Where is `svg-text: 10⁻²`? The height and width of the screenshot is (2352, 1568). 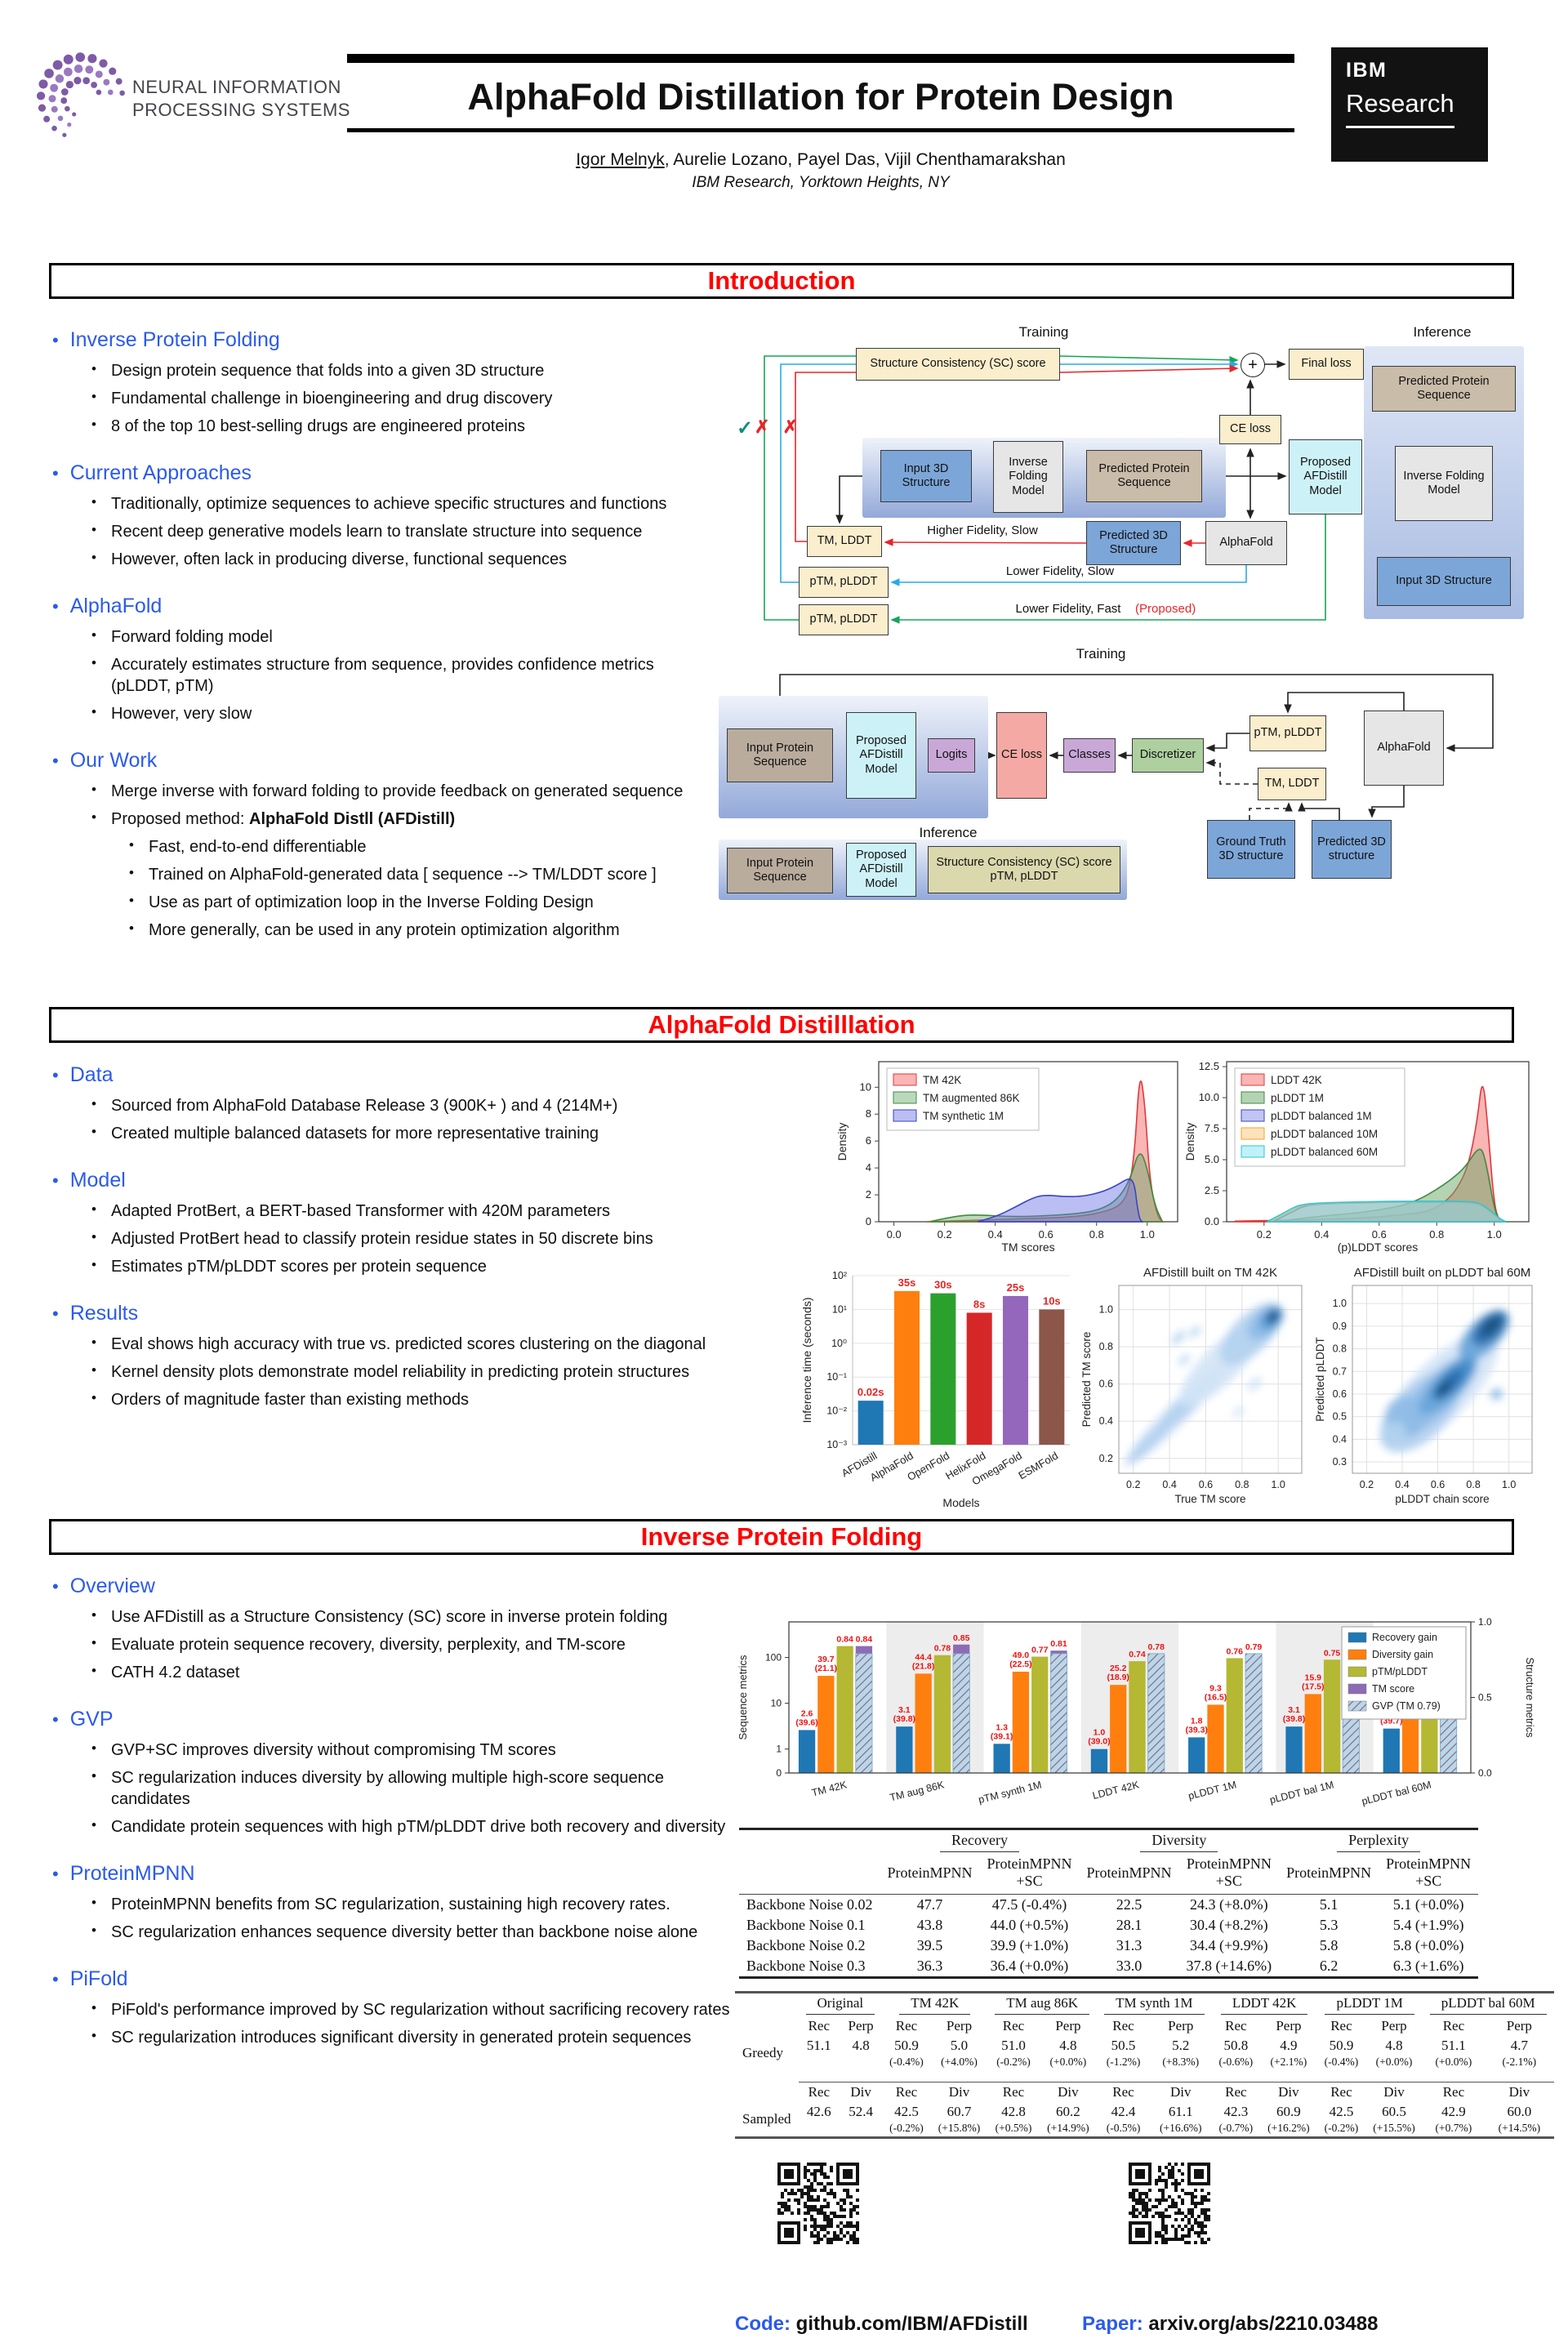 svg-text: 10⁻² is located at coordinates (836, 1411).